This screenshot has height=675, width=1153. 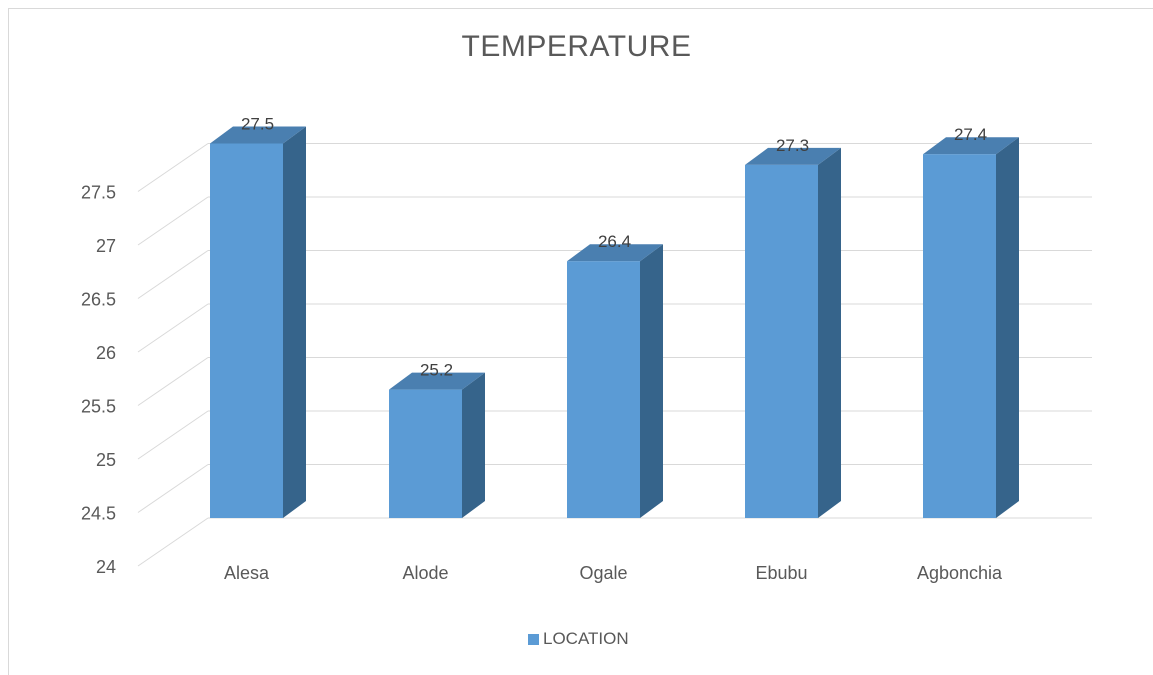 I want to click on y-tick-label: 27, so click(x=106, y=246).